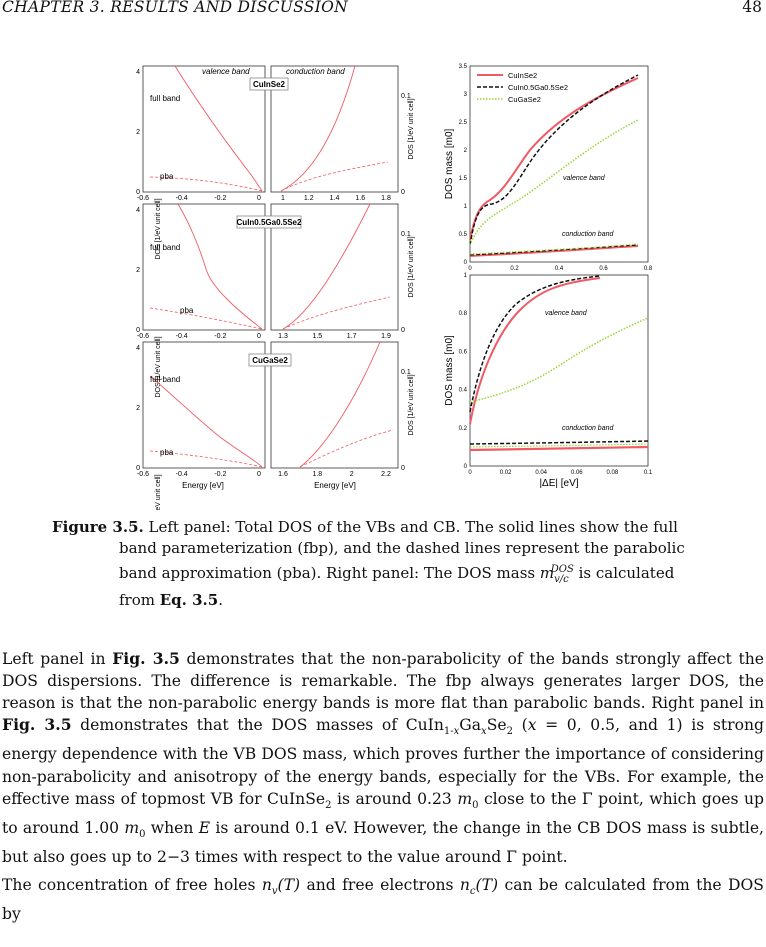 The width and height of the screenshot is (766, 947). Describe the element at coordinates (463, 123) in the screenshot. I see `top-y-tick: 2.5` at that location.